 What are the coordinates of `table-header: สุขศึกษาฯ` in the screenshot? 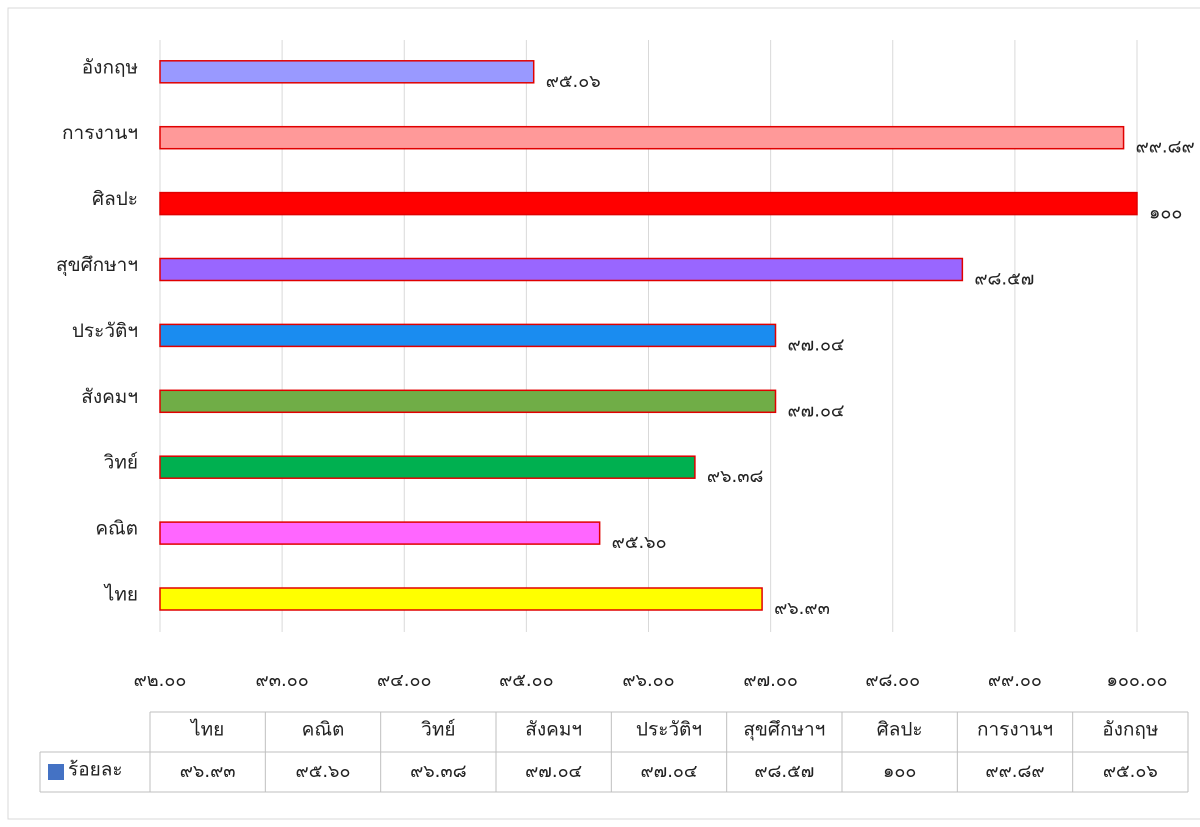 It's located at (784, 730).